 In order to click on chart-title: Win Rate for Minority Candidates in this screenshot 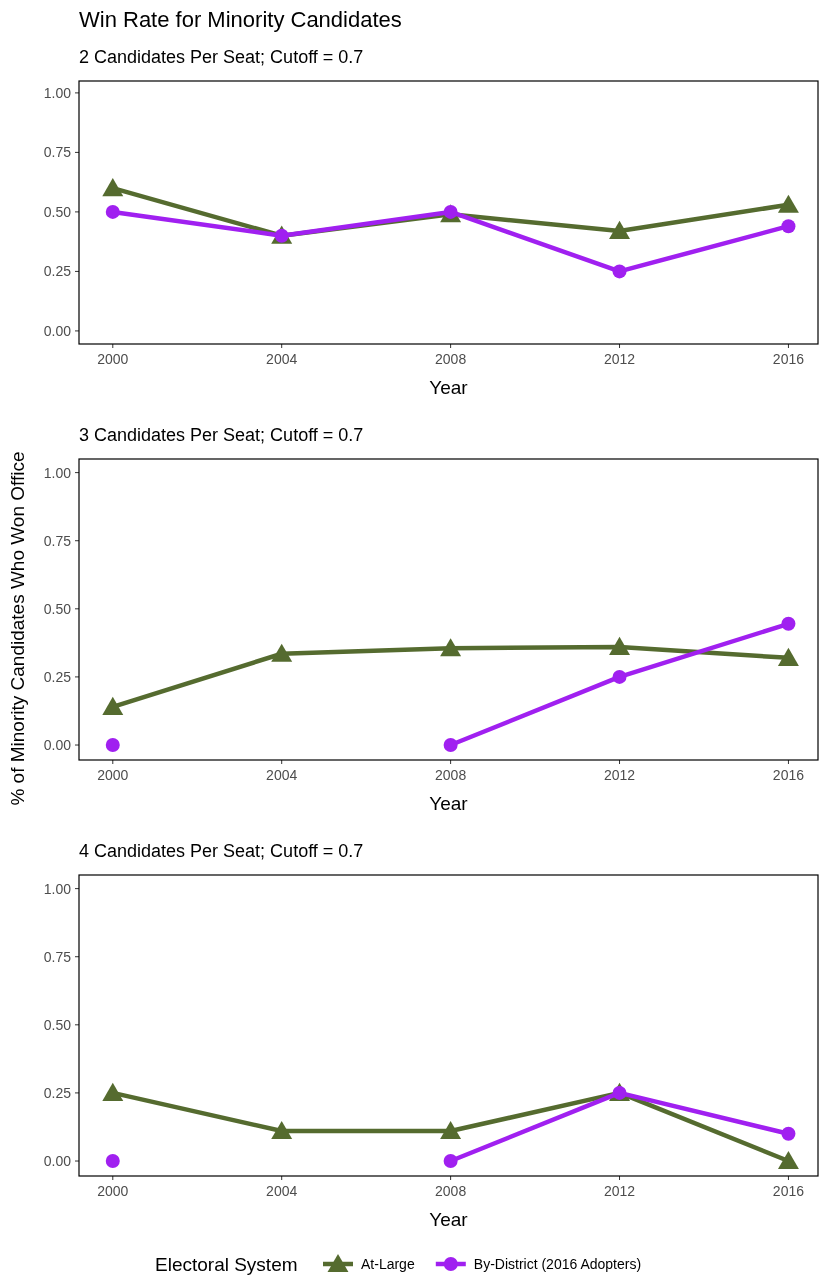, I will do `click(240, 19)`.